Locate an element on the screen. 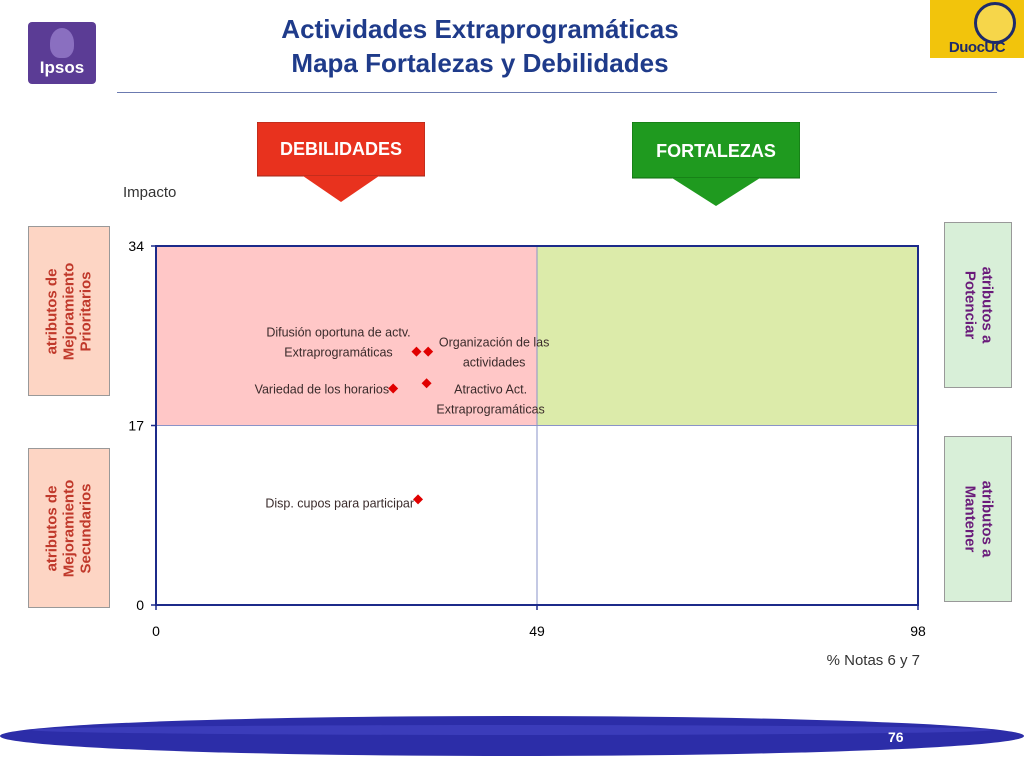 This screenshot has width=1024, height=768. footer-bar is located at coordinates (512, 736).